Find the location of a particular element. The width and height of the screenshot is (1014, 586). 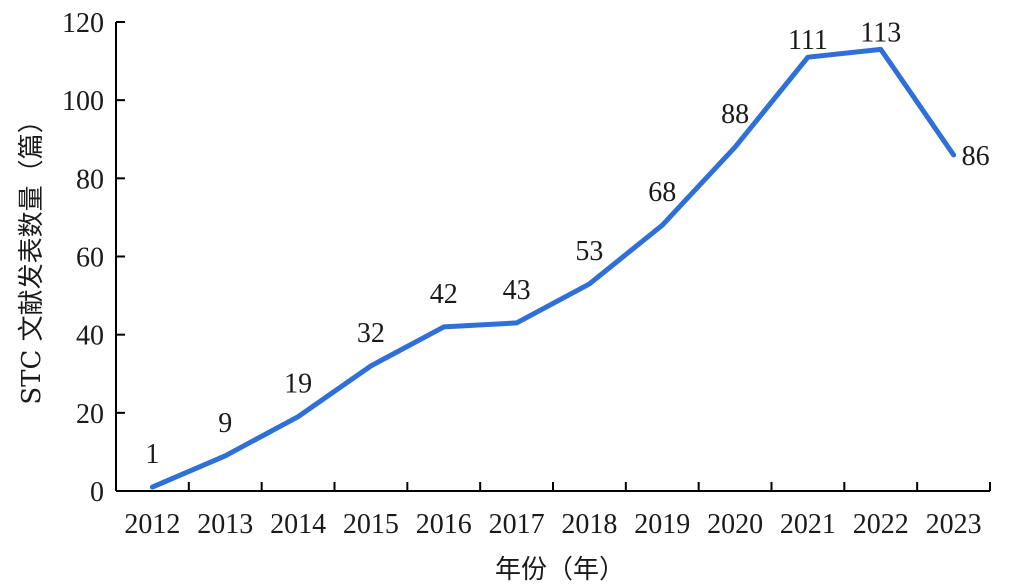

y-ticks: 0 20 40 60 80 100 120 is located at coordinates (93, 258).